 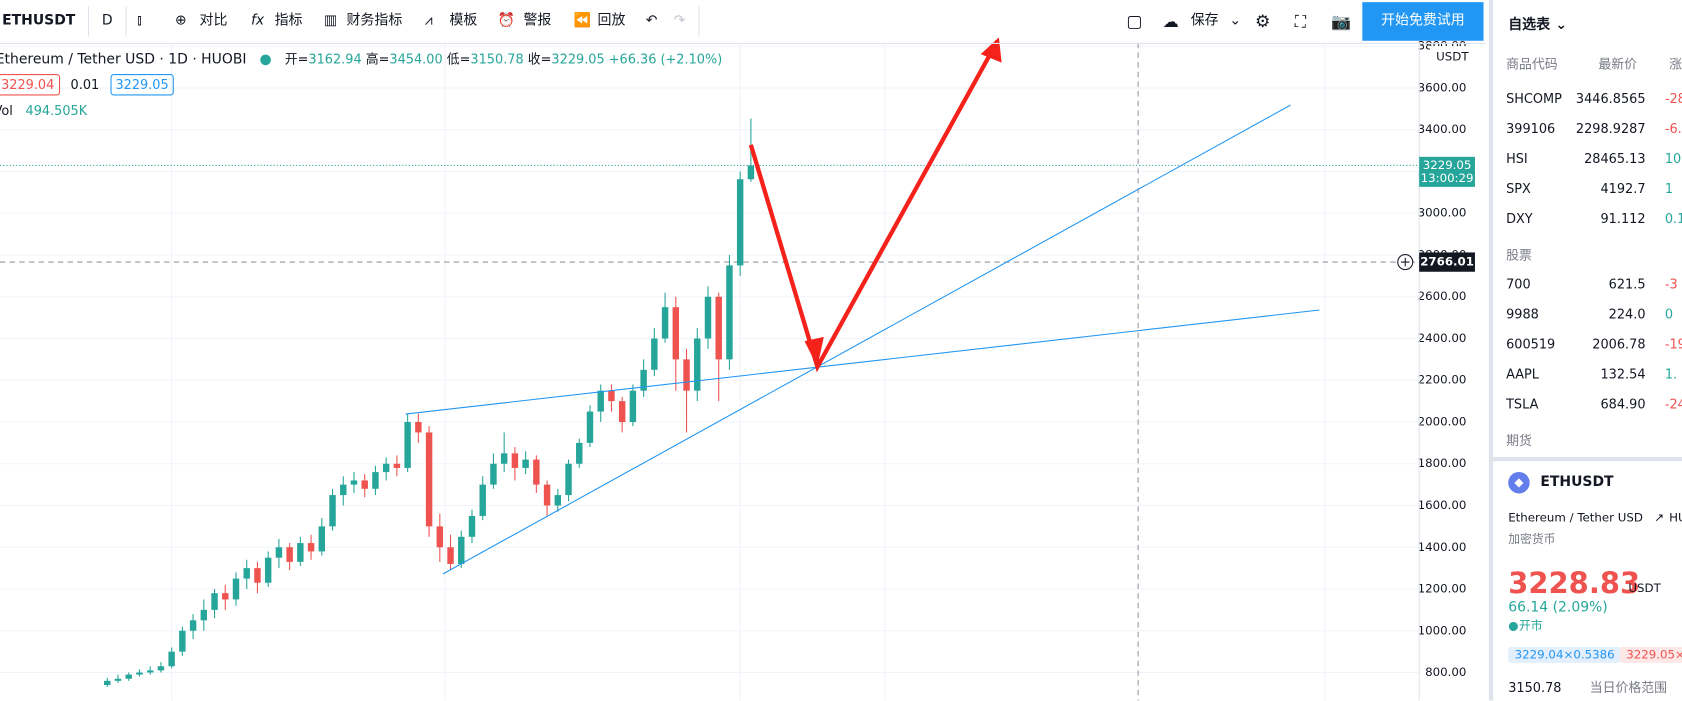 I want to click on last-price-bg, so click(x=1447, y=171).